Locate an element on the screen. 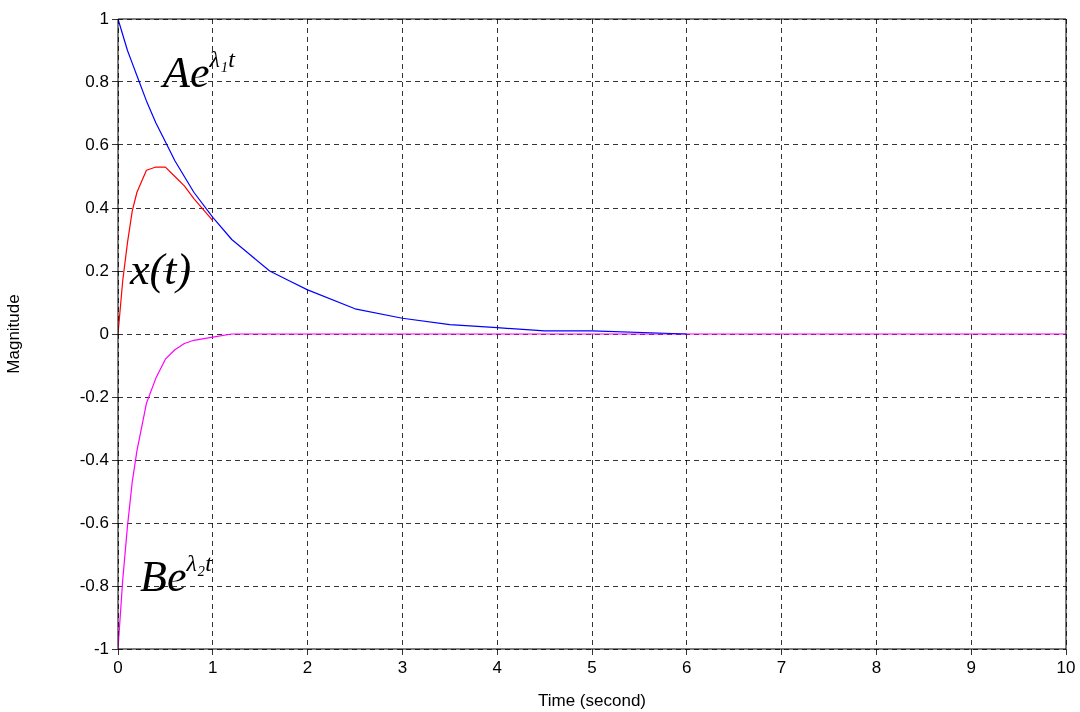  y-tick-label: -0.2 is located at coordinates (94, 396).